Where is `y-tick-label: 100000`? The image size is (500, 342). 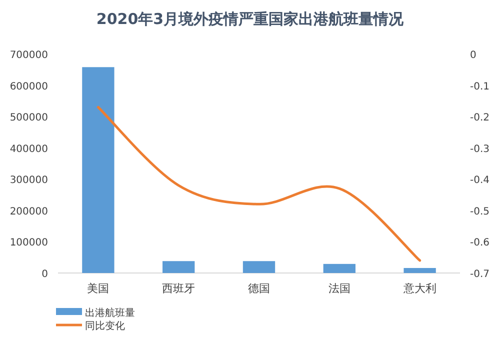 y-tick-label: 100000 is located at coordinates (29, 243).